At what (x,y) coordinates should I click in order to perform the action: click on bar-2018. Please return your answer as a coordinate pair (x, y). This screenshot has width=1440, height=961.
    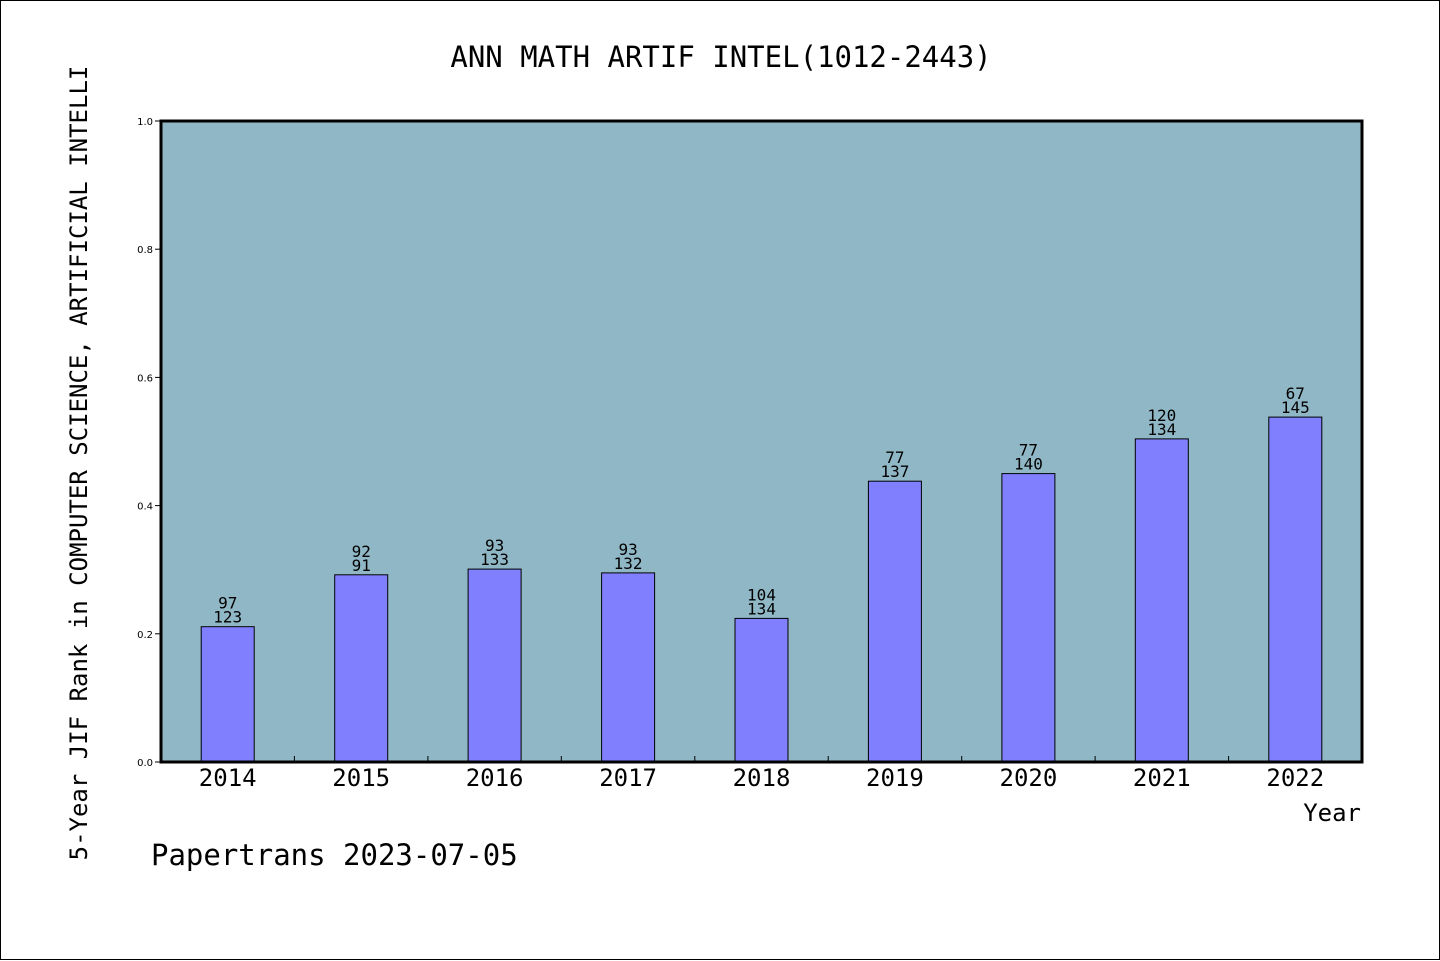
    Looking at the image, I should click on (761, 690).